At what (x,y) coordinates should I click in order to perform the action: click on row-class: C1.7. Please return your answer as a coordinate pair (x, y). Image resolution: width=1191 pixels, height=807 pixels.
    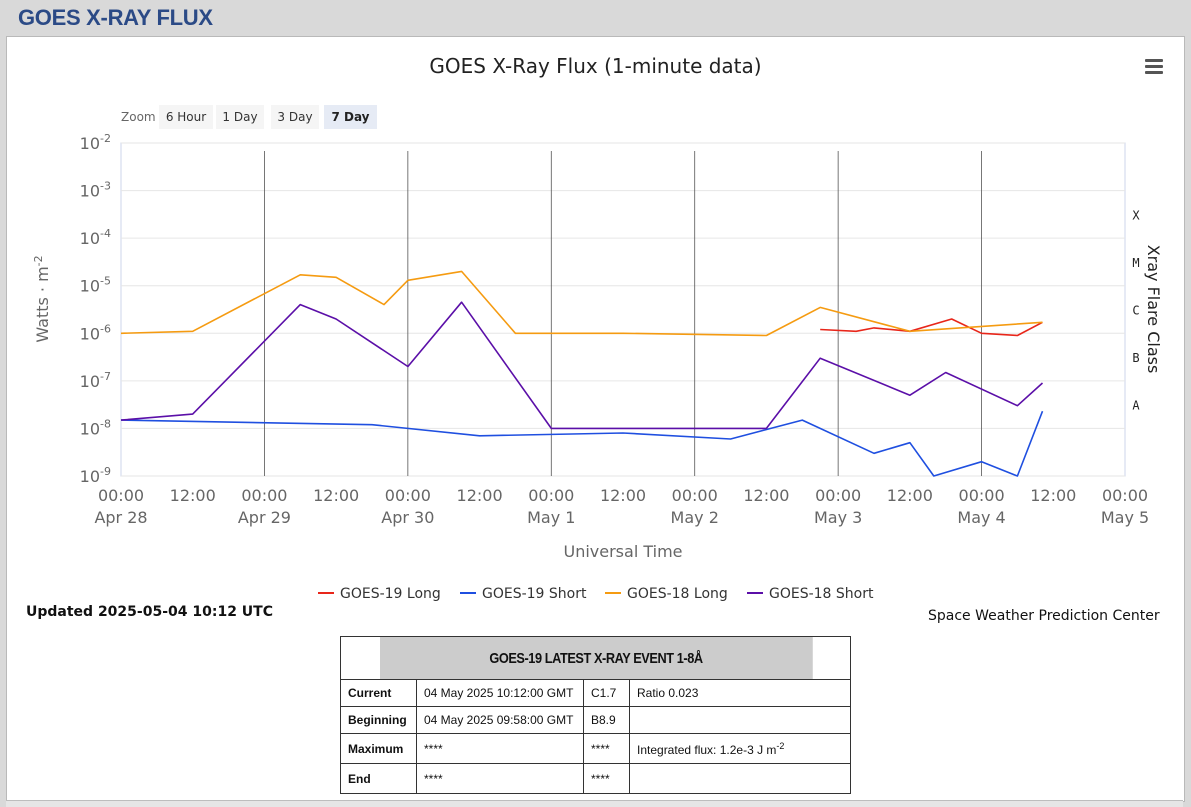
    Looking at the image, I should click on (606, 693).